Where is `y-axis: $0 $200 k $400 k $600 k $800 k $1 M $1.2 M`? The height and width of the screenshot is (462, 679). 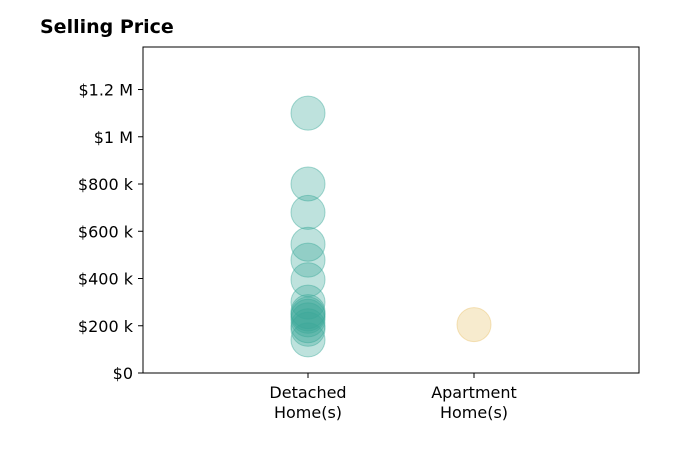
y-axis: $0 $200 k $400 k $600 k $800 k $1 M $1.2 M is located at coordinates (110, 232).